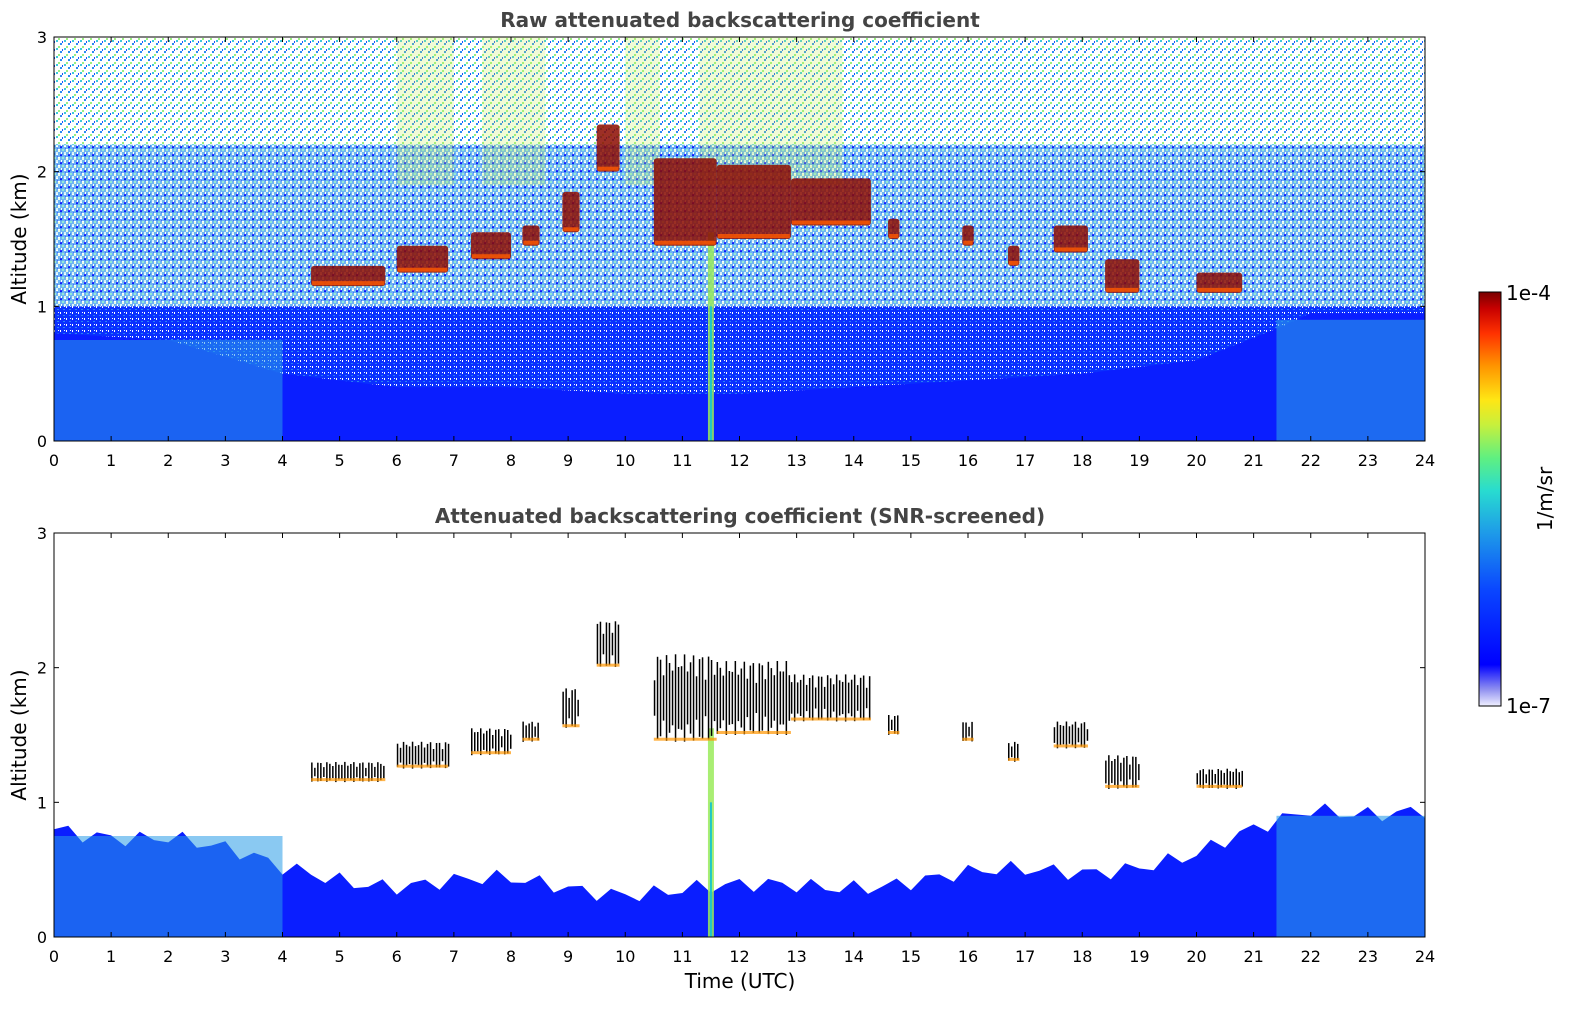  What do you see at coordinates (739, 956) in the screenshot?
I see `x-tick-label: 12` at bounding box center [739, 956].